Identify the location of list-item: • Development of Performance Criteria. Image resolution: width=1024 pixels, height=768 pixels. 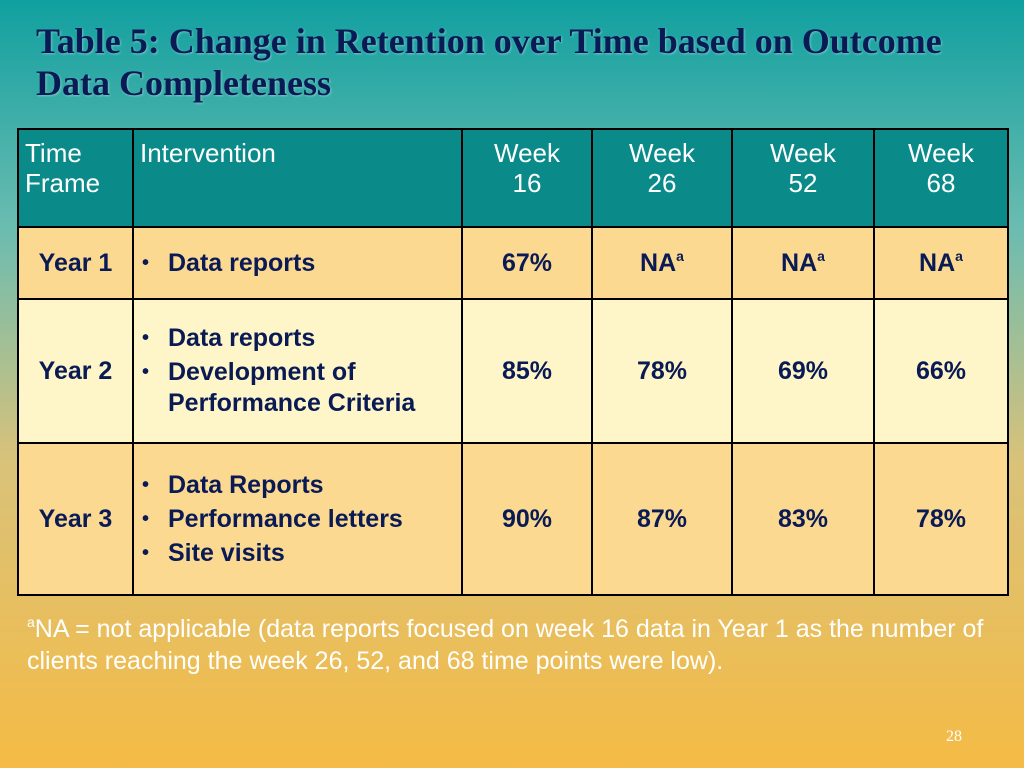
(279, 387).